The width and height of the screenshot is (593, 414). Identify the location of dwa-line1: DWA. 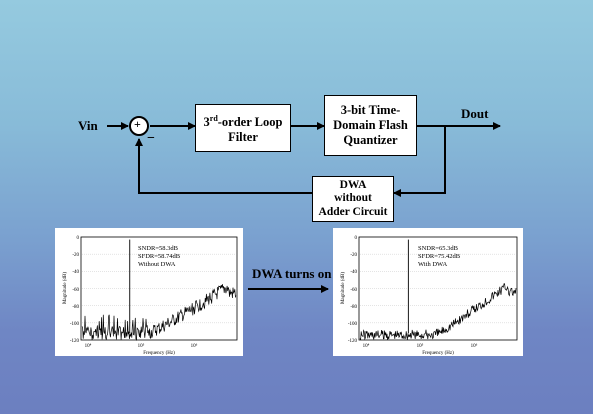
(353, 184).